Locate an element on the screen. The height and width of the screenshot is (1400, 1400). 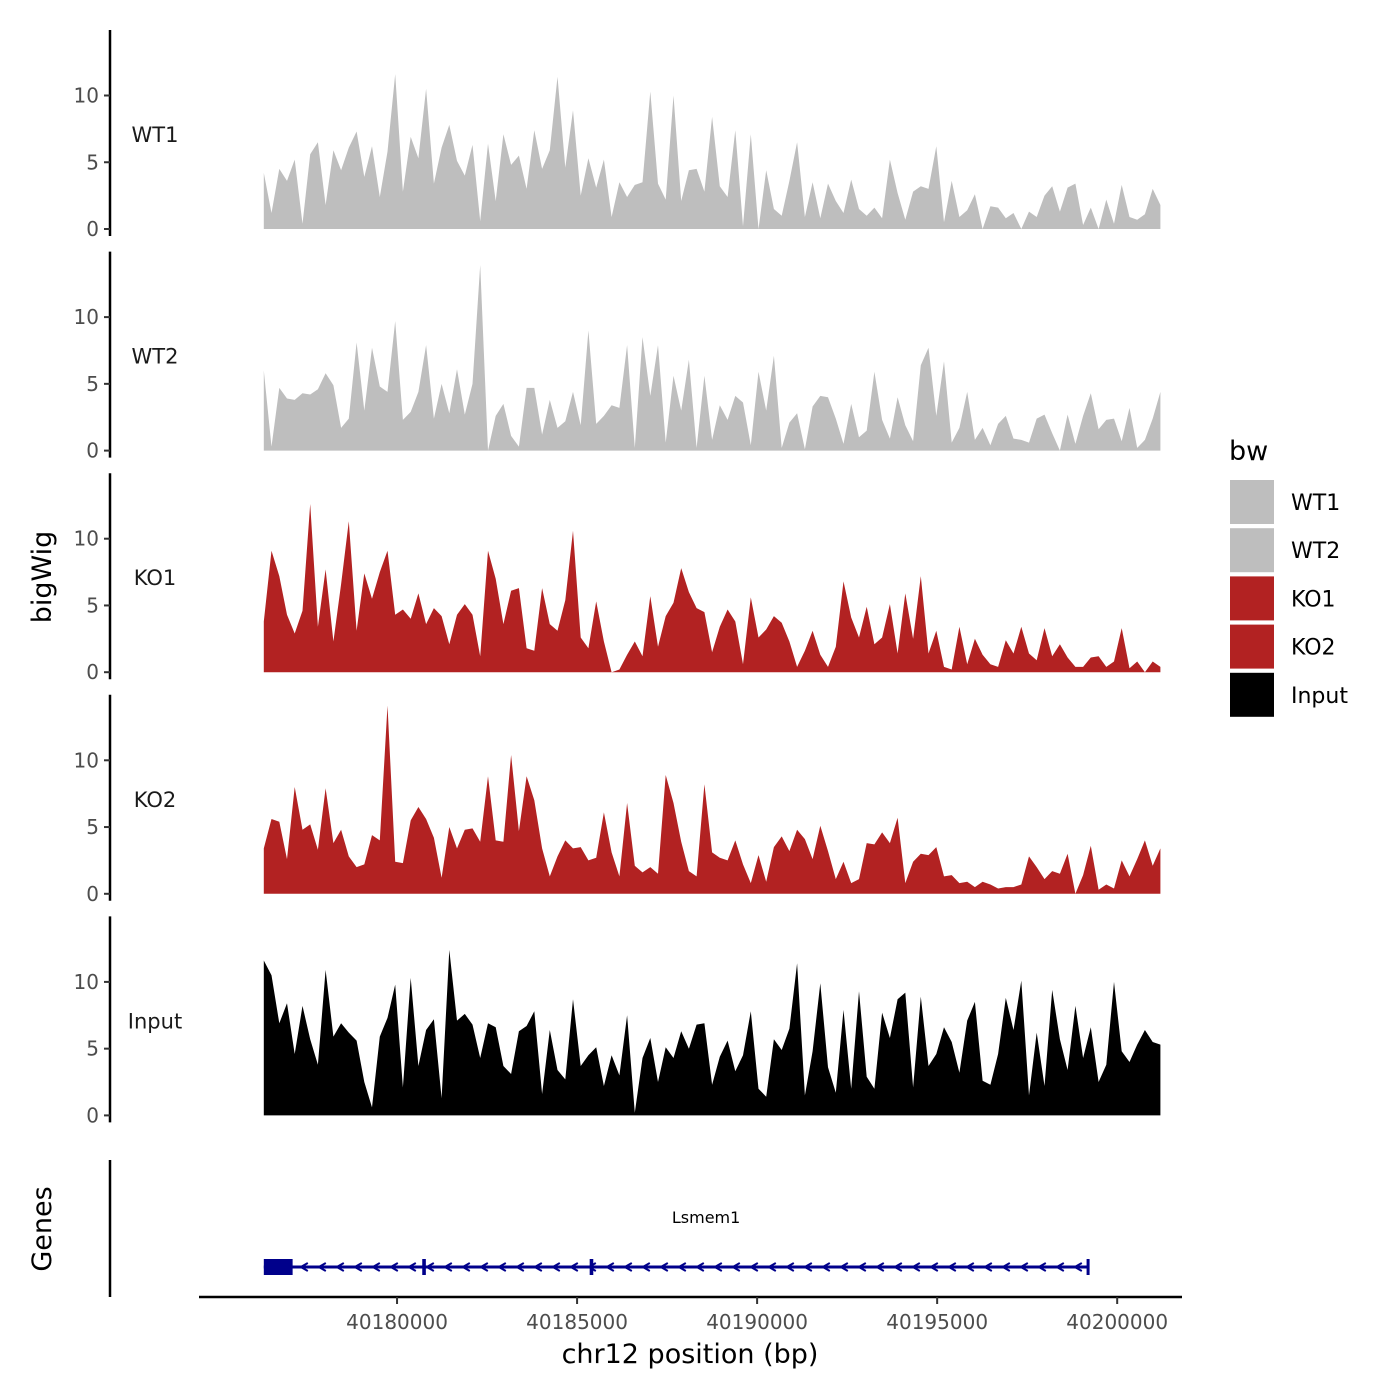
track-ko2-label: KO2 is located at coordinates (155, 800).